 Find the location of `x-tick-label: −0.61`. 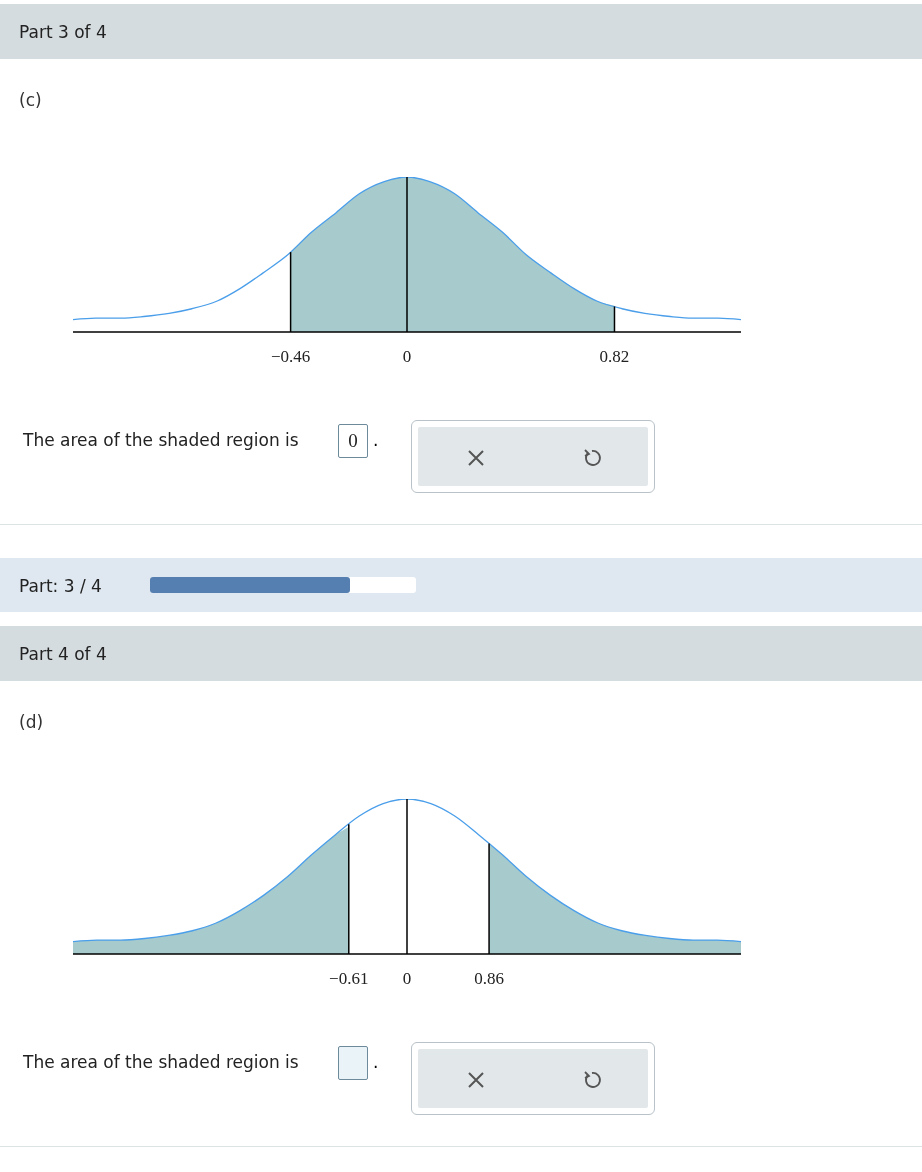

x-tick-label: −0.61 is located at coordinates (349, 979).